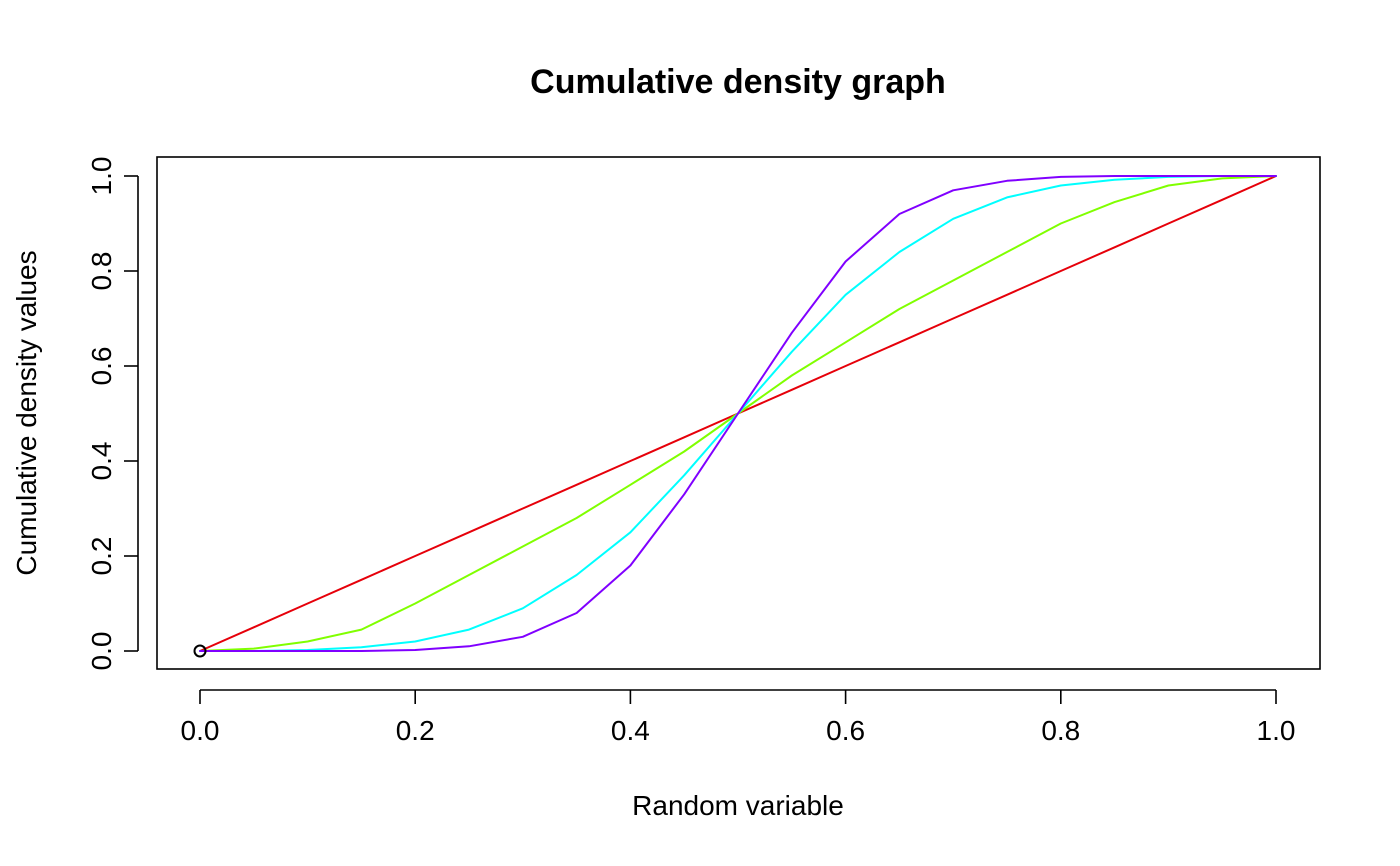 Image resolution: width=1400 pixels, height=866 pixels. I want to click on y-tick-label-5: 1.0, so click(101, 176).